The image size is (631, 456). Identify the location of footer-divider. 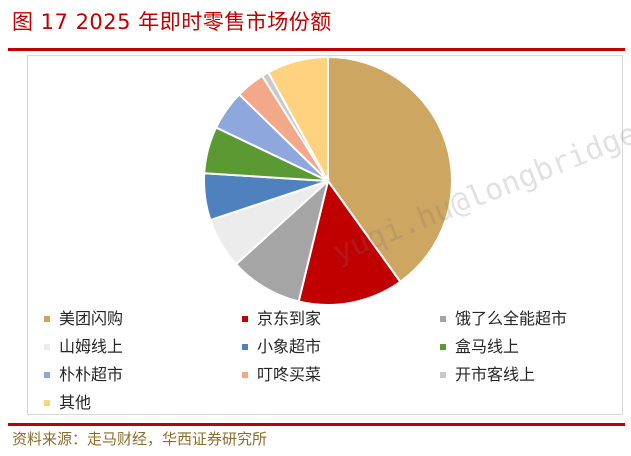
(316, 424).